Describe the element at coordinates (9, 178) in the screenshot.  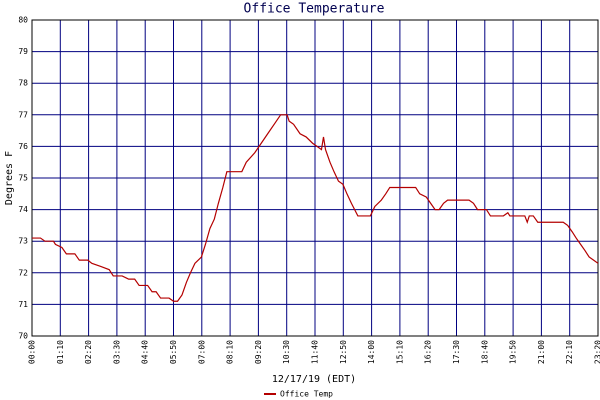
I see `y-axis-label: Degrees F` at that location.